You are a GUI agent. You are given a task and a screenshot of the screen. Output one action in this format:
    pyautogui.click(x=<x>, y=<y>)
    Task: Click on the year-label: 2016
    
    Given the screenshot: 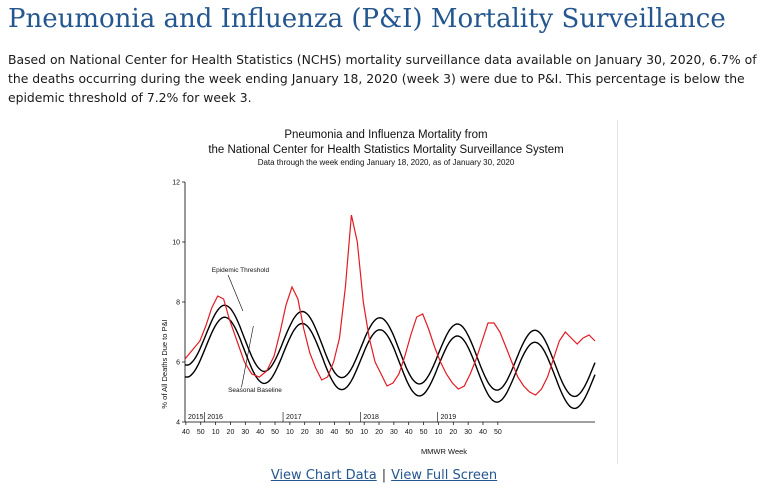 What is the action you would take?
    pyautogui.click(x=215, y=417)
    